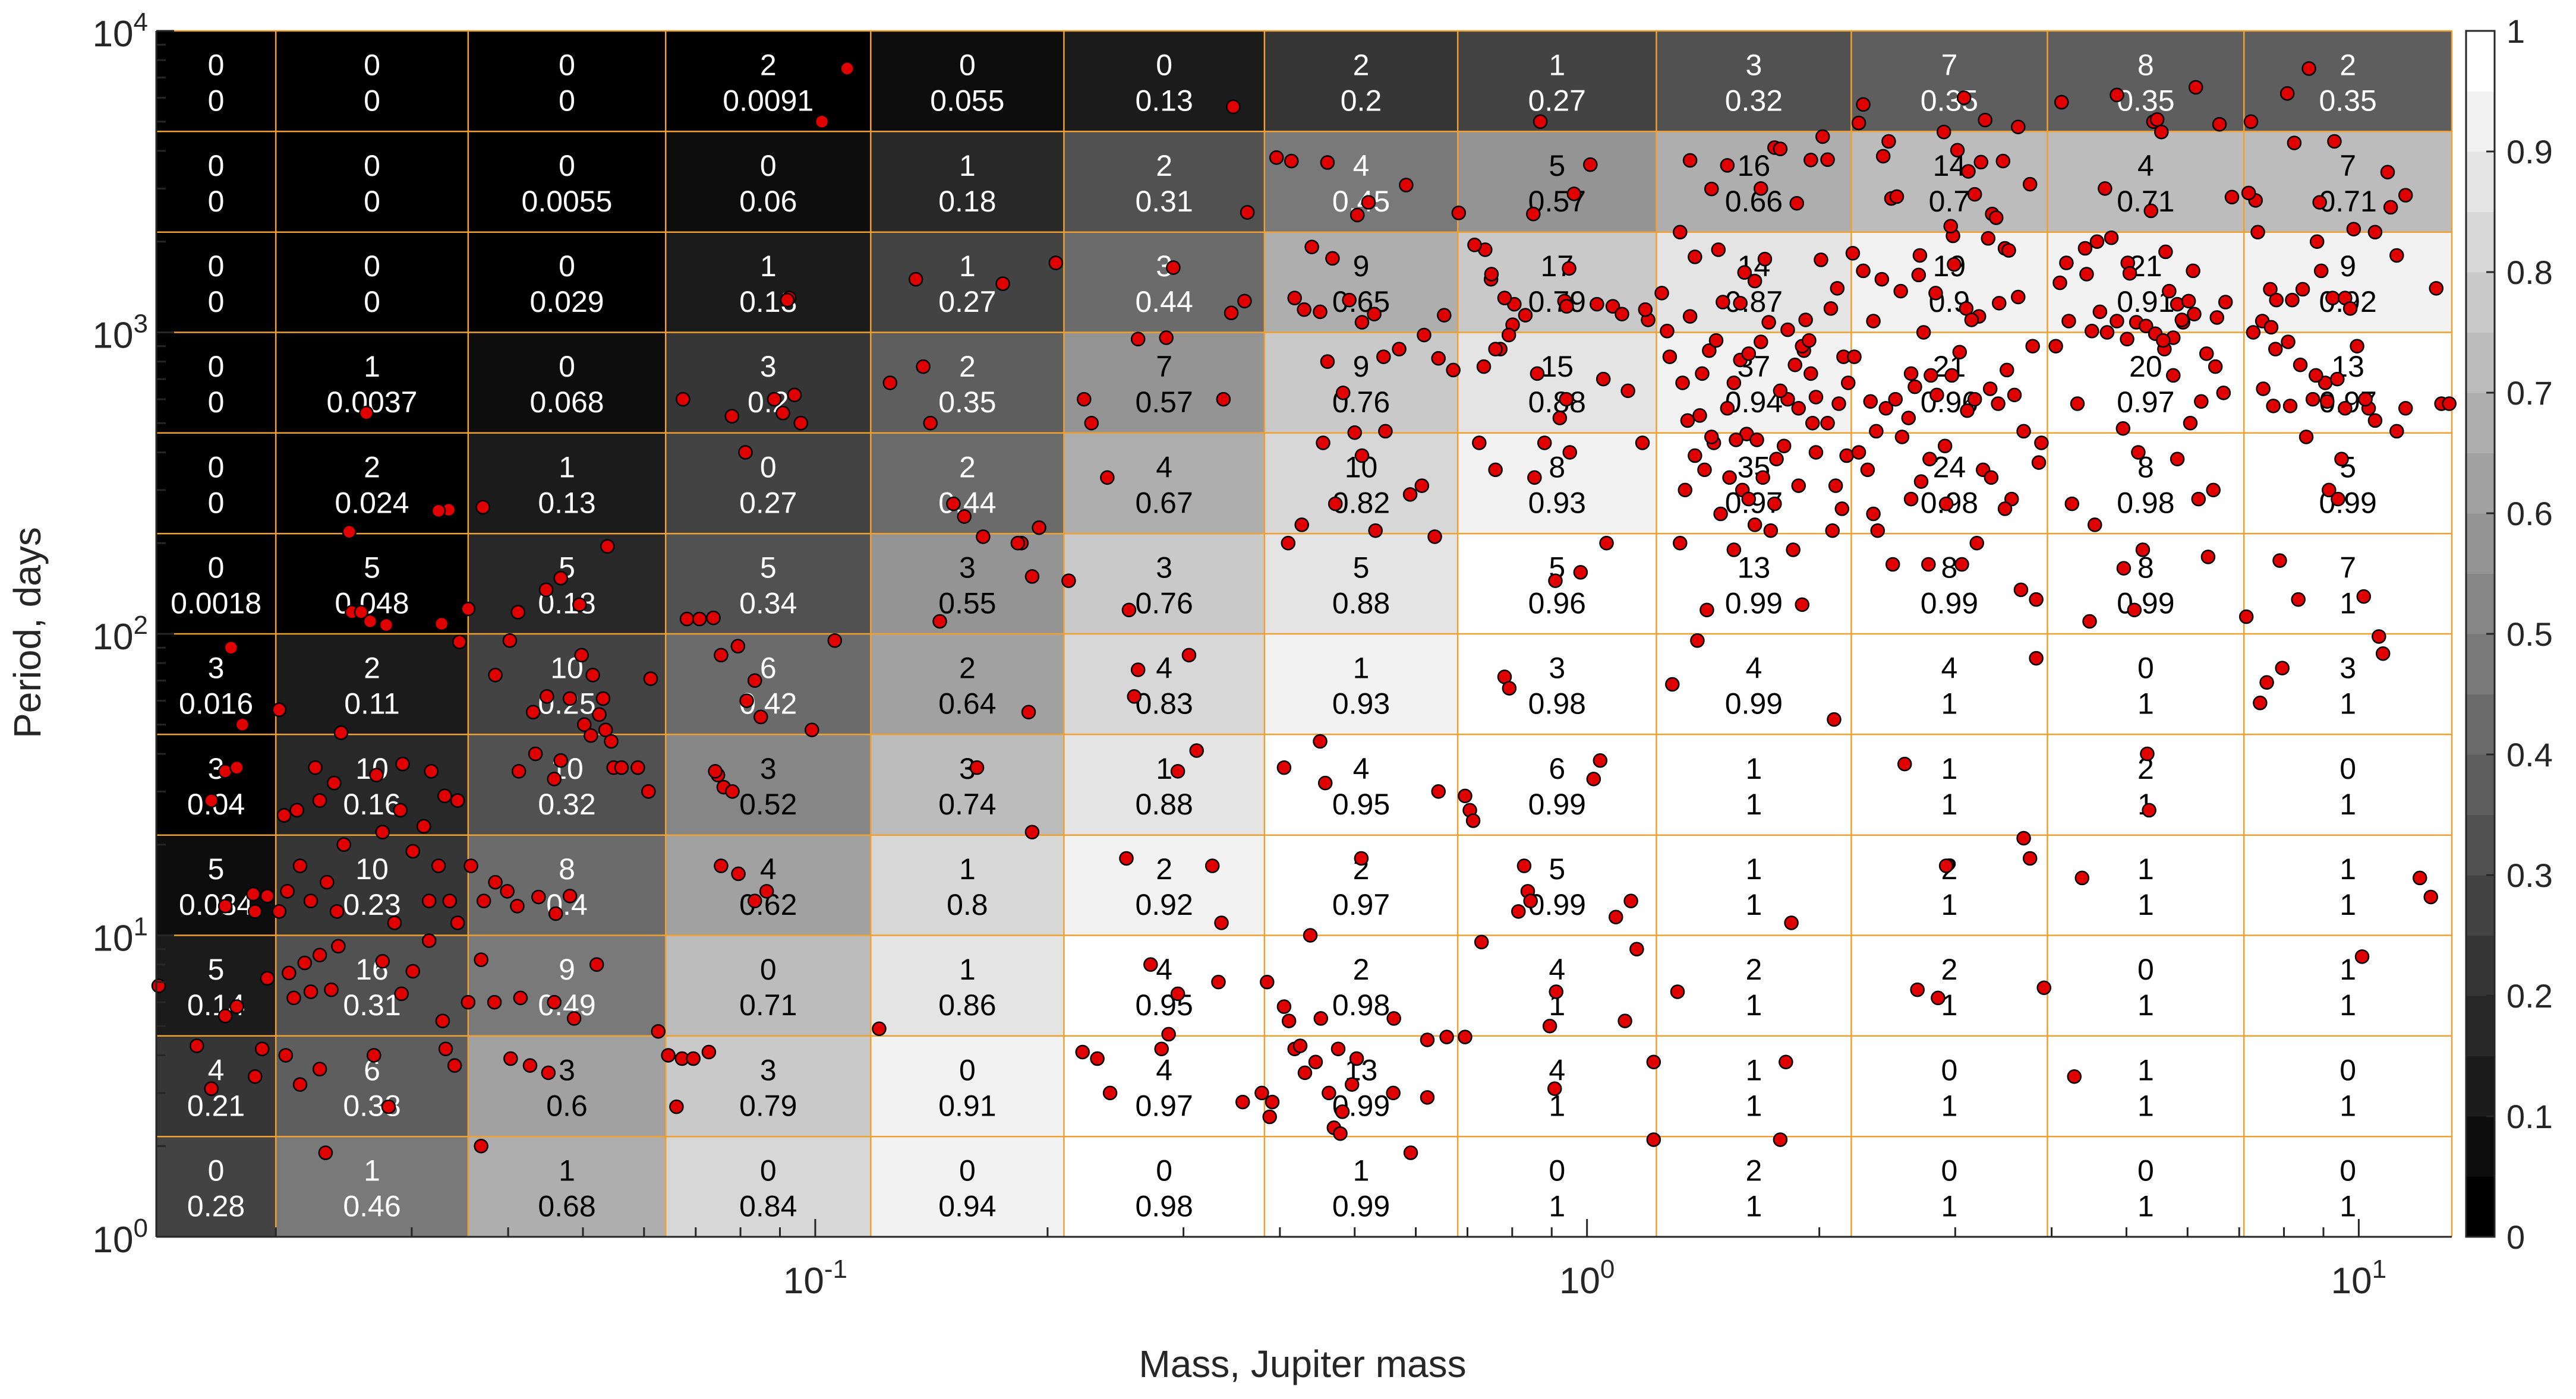  What do you see at coordinates (1361, 904) in the screenshot?
I see `cell-value-label: 0.97` at bounding box center [1361, 904].